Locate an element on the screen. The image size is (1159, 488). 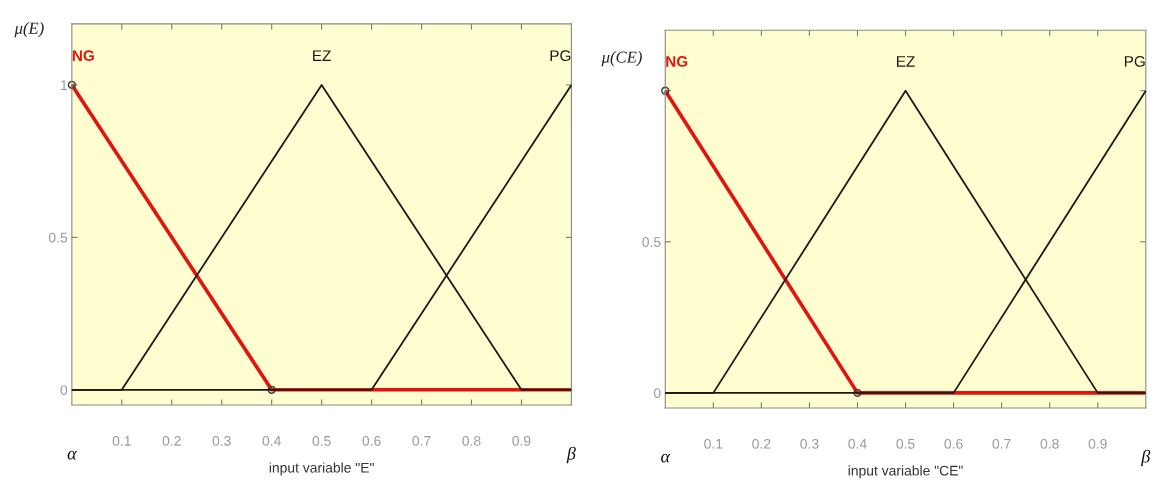
y-axis-title: μ(E) is located at coordinates (29, 30).